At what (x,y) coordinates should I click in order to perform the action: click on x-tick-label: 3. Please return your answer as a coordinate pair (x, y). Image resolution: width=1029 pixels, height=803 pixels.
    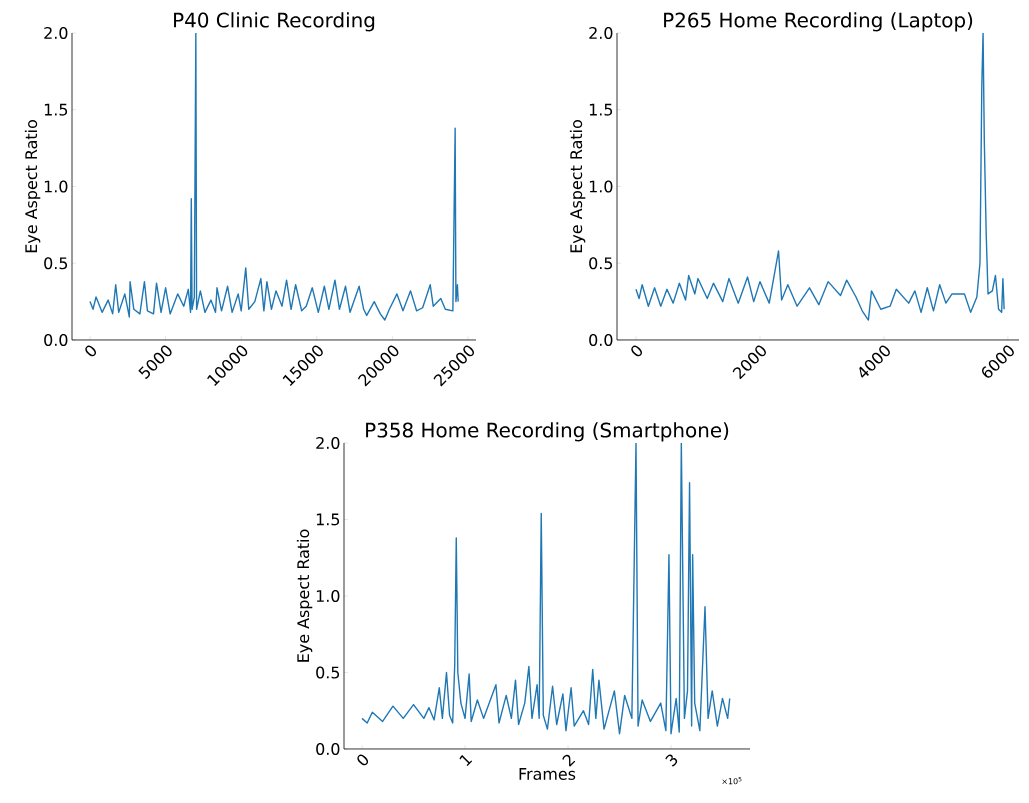
    Looking at the image, I should click on (671, 760).